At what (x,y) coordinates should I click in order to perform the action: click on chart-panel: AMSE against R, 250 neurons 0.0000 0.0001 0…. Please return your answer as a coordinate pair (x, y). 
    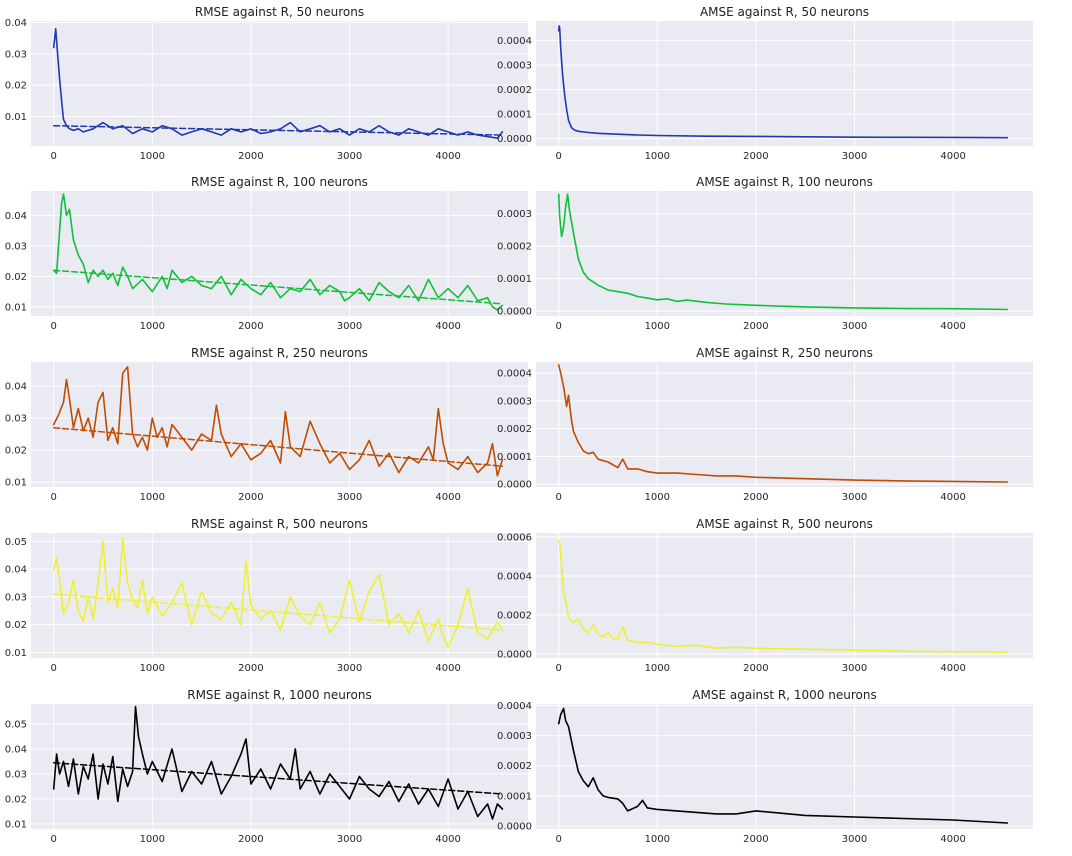
    Looking at the image, I should click on (765, 424).